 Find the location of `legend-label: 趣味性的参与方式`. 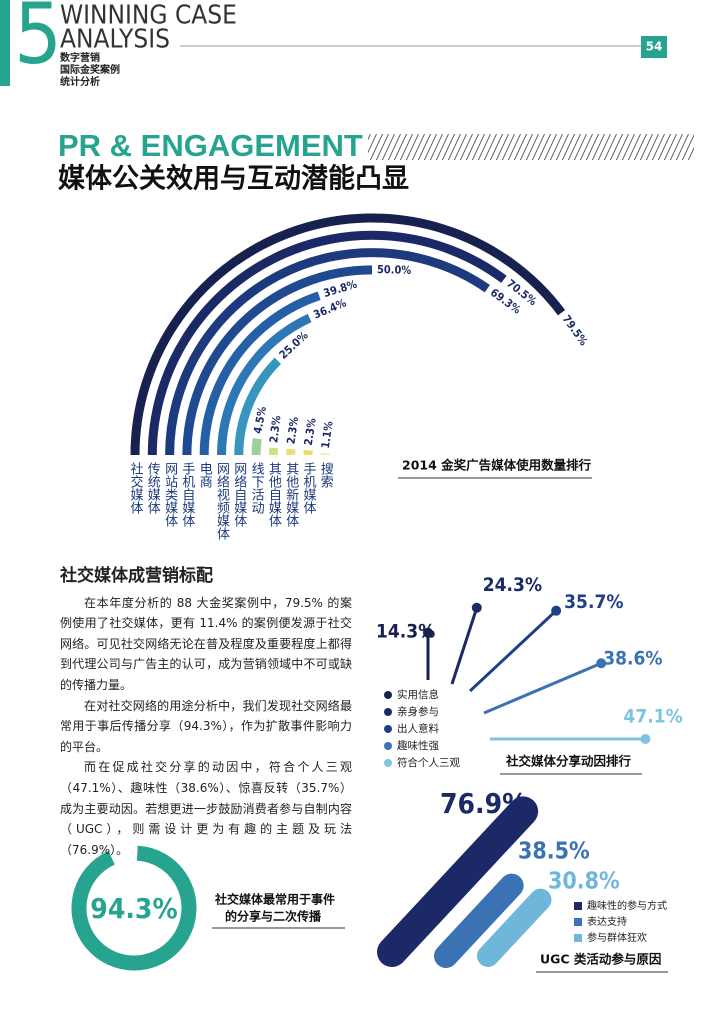

legend-label: 趣味性的参与方式 is located at coordinates (627, 905).